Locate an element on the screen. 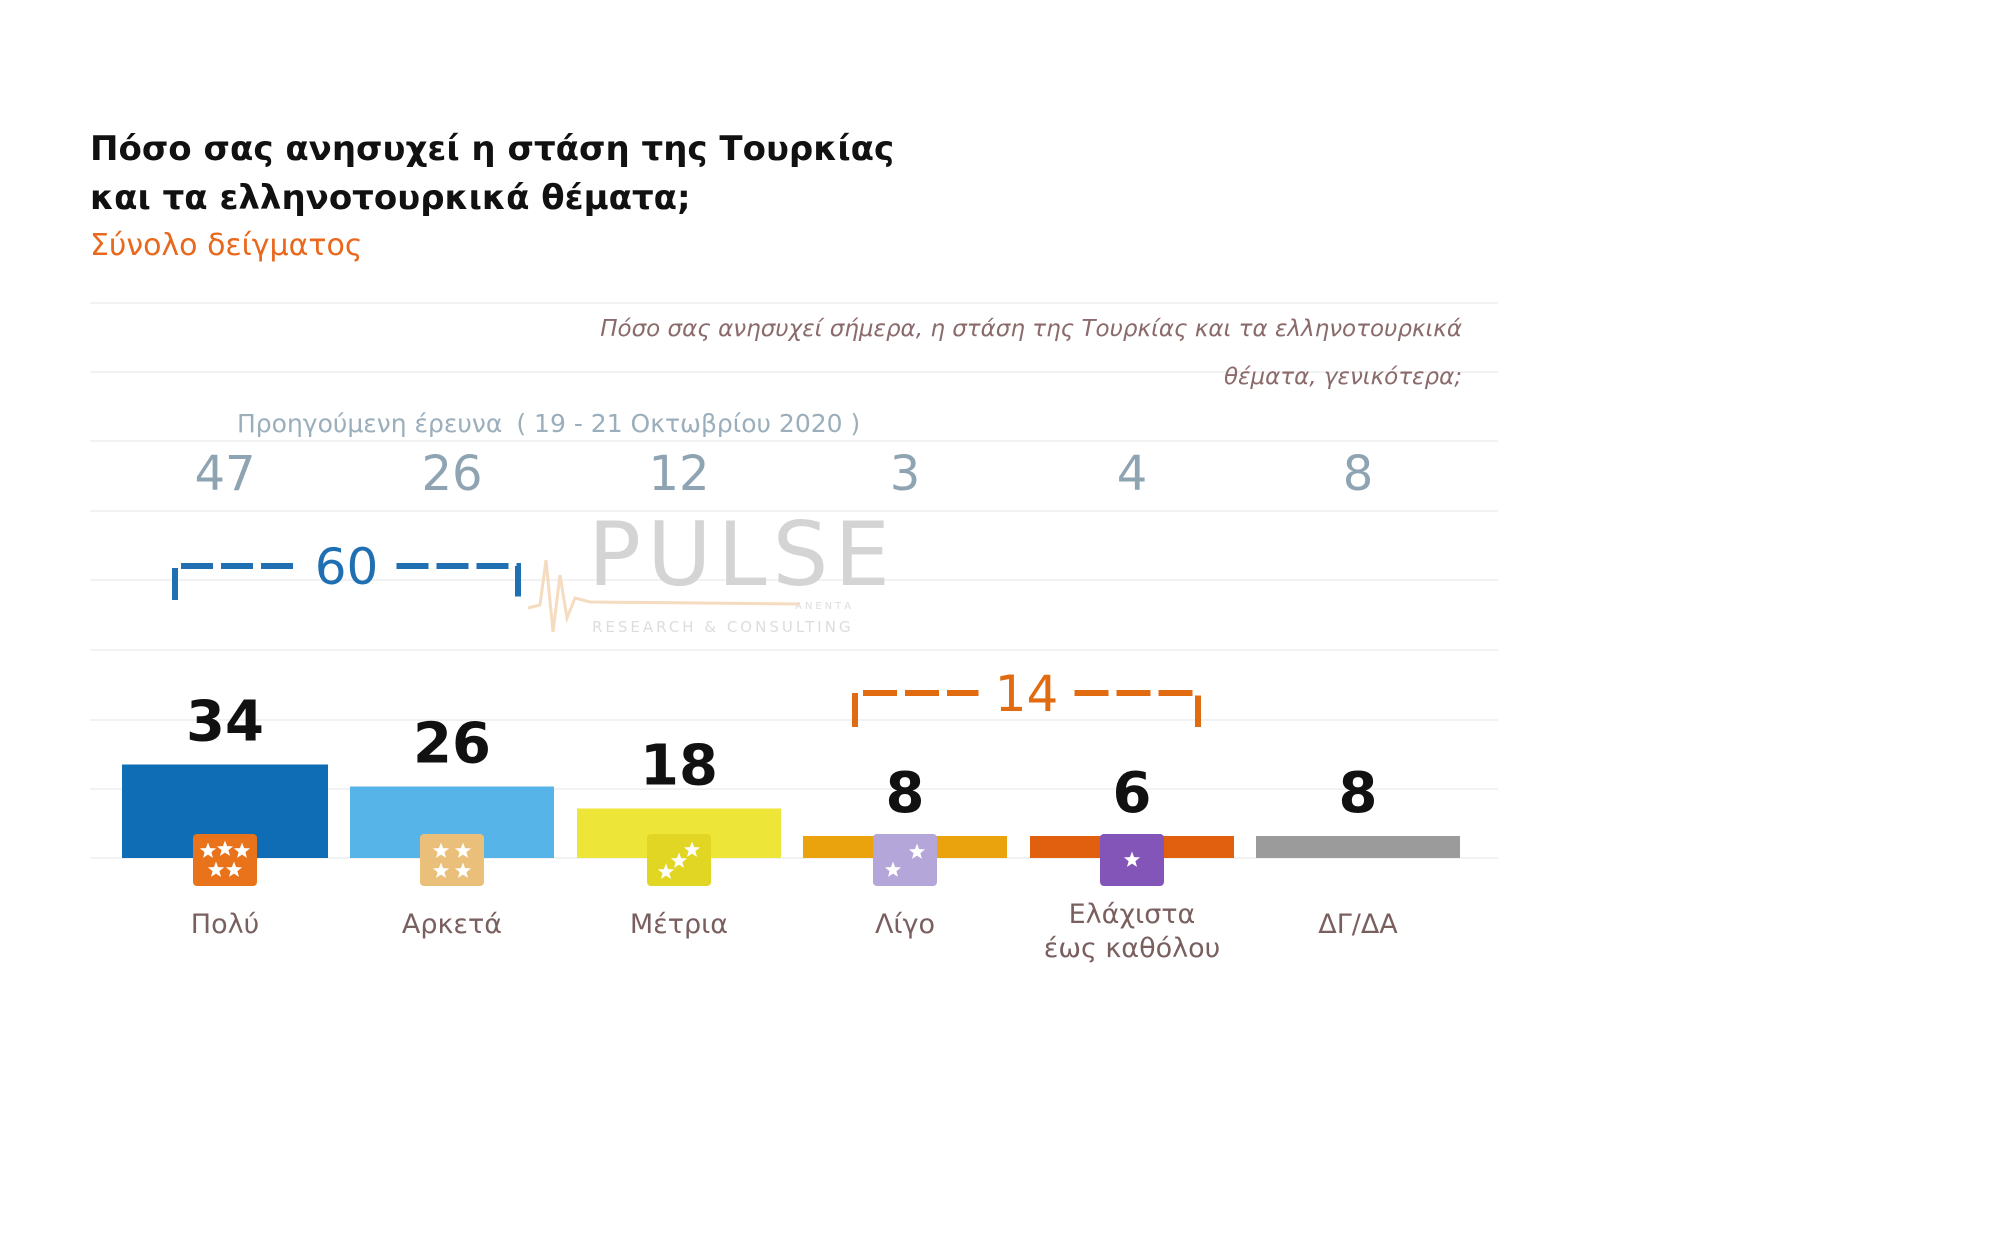 Image resolution: width=1999 pixels, height=1256 pixels. category-label: Ελάχιστα is located at coordinates (1132, 914).